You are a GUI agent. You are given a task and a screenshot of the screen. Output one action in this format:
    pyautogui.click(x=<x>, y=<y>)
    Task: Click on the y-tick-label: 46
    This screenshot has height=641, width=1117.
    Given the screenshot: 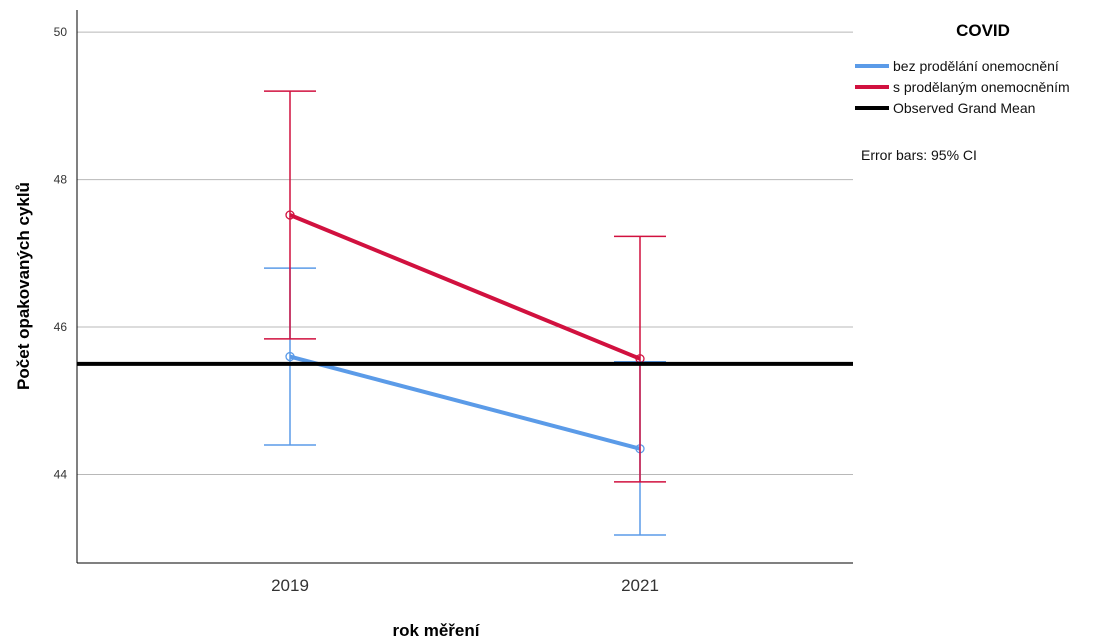 What is the action you would take?
    pyautogui.click(x=61, y=327)
    